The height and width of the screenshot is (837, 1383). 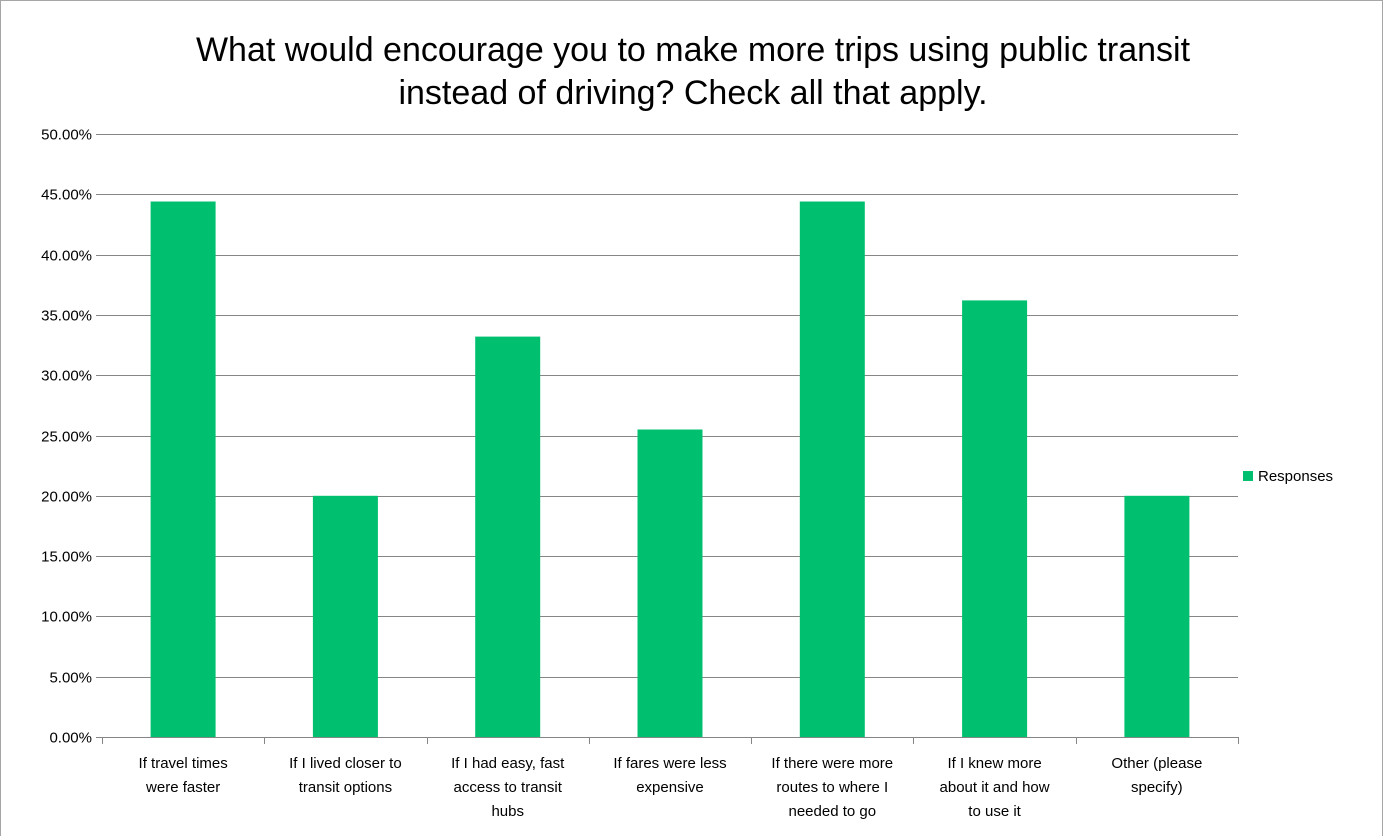 What do you see at coordinates (345, 787) in the screenshot?
I see `x-category-label-line: transit options` at bounding box center [345, 787].